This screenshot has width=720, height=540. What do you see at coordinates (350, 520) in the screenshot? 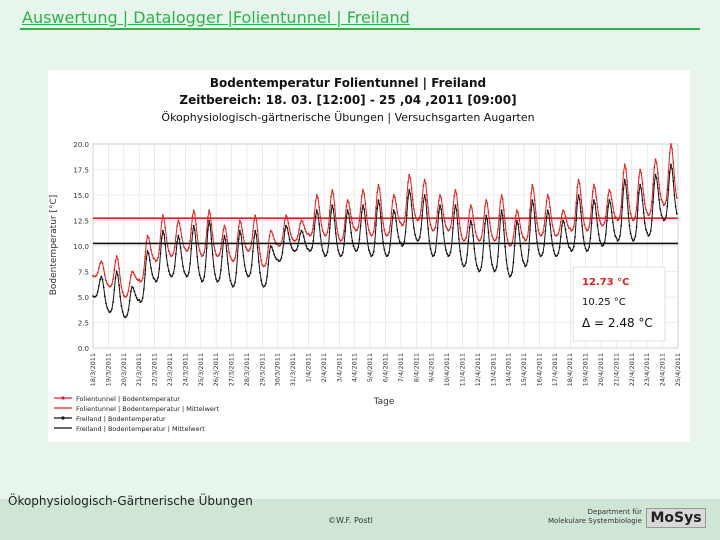
I see `footer-copyright: ©W.F. Postl` at bounding box center [350, 520].